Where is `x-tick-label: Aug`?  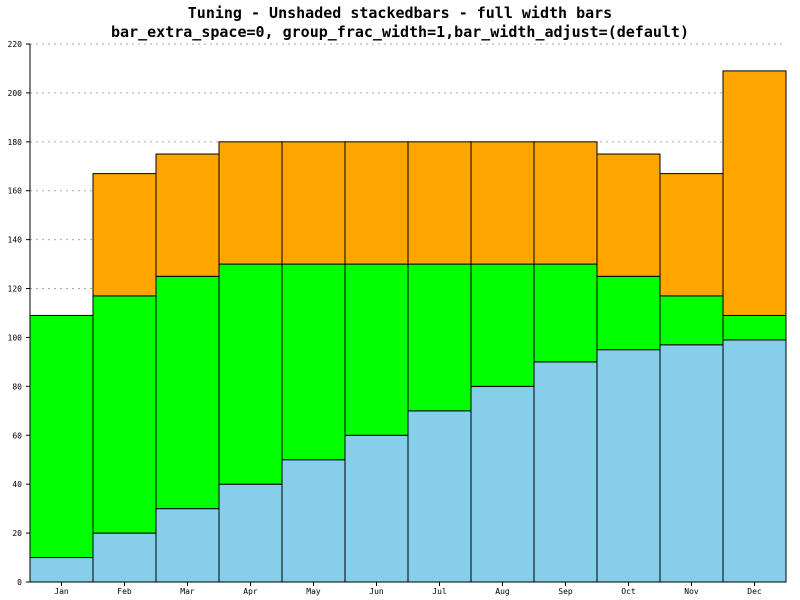
x-tick-label: Aug is located at coordinates (502, 591).